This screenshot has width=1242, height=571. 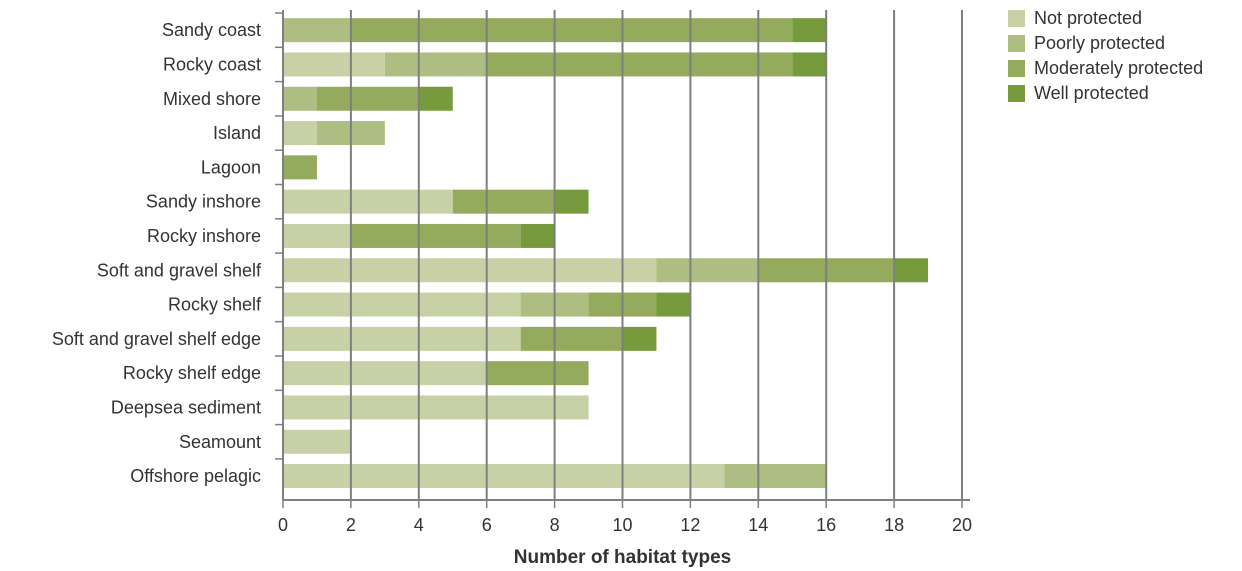 I want to click on category-label: Rocky coast, so click(x=212, y=64).